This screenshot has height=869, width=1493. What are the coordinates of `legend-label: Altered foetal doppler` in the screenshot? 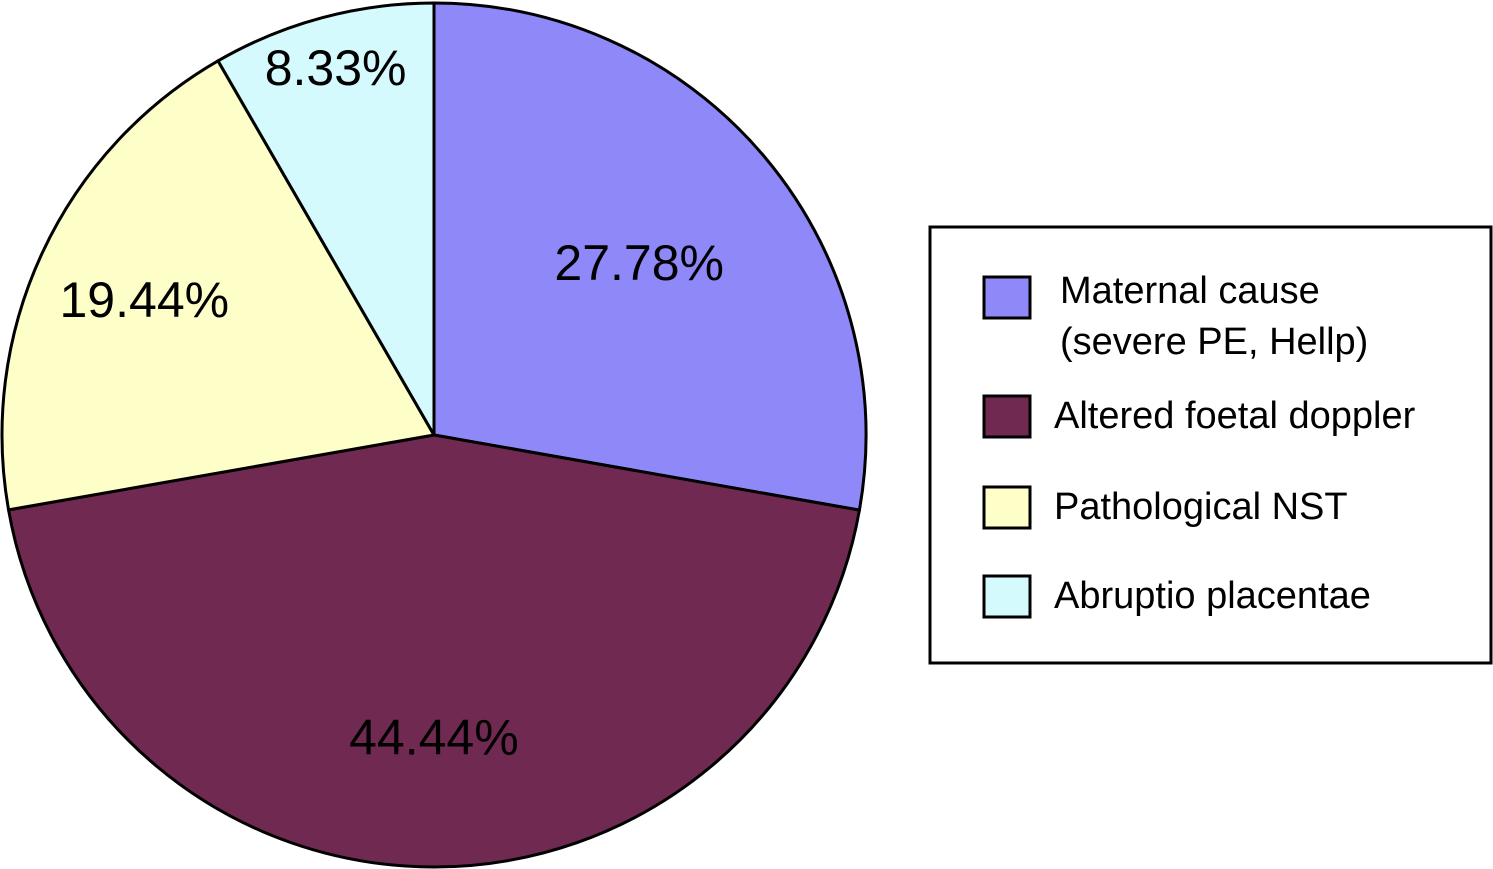 It's located at (1235, 416).